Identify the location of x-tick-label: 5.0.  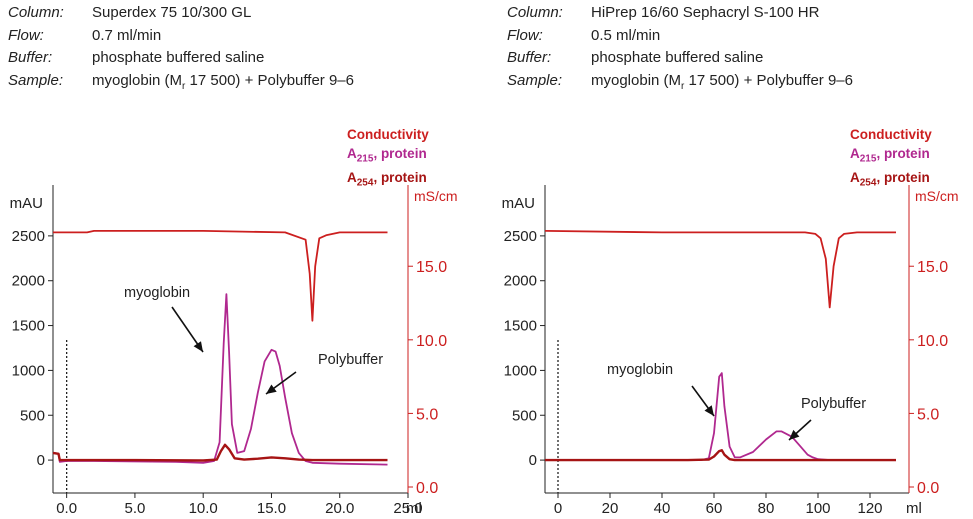
(134, 508).